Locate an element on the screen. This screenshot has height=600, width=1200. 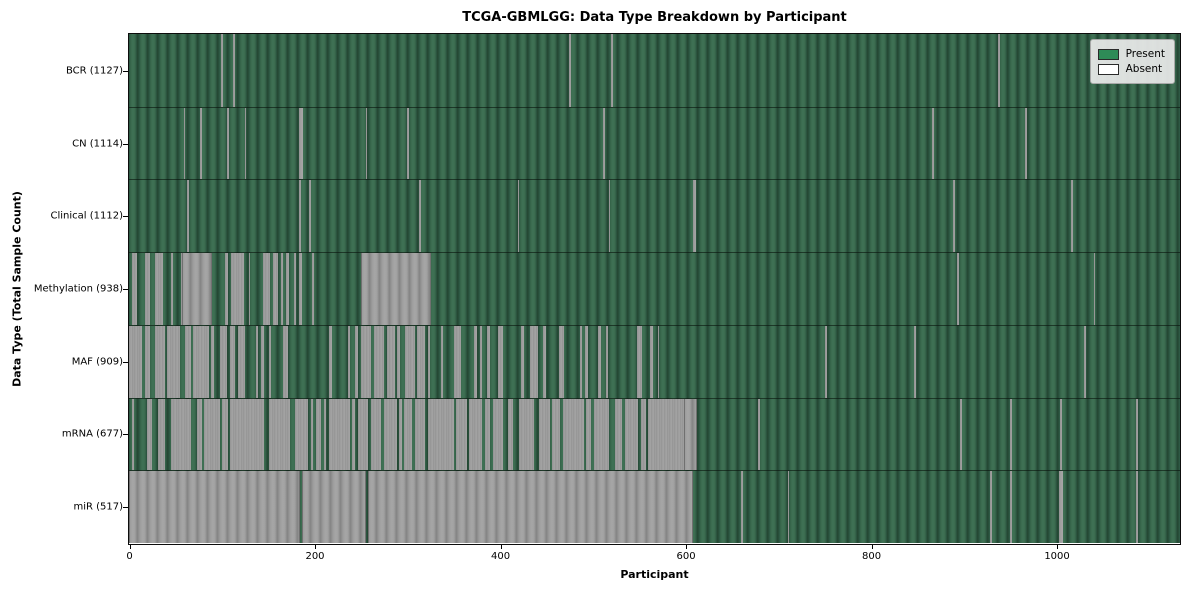
row-methylation-present-band is located at coordinates (654, 288).